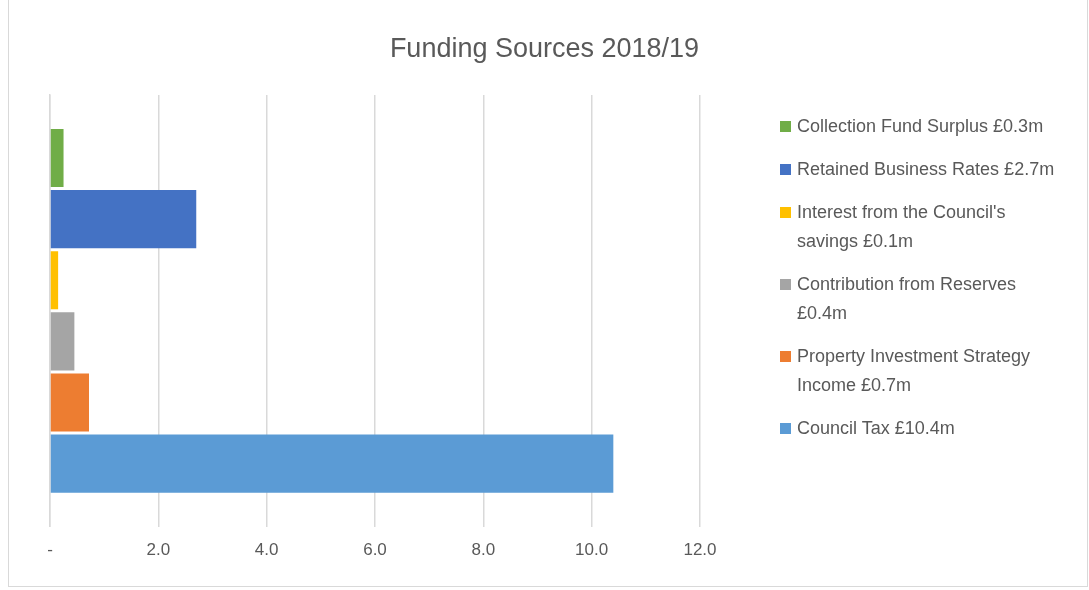 The image size is (1089, 590). Describe the element at coordinates (375, 550) in the screenshot. I see `x-tick-label: 6.0` at that location.